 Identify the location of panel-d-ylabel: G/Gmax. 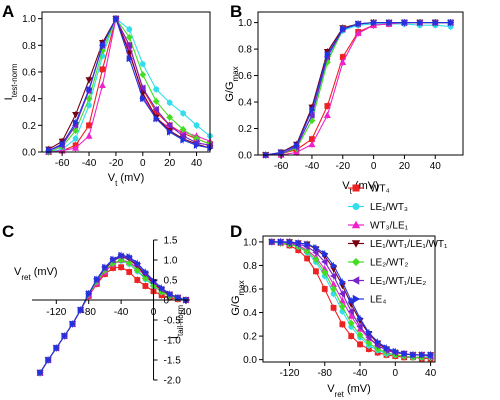
(238, 297).